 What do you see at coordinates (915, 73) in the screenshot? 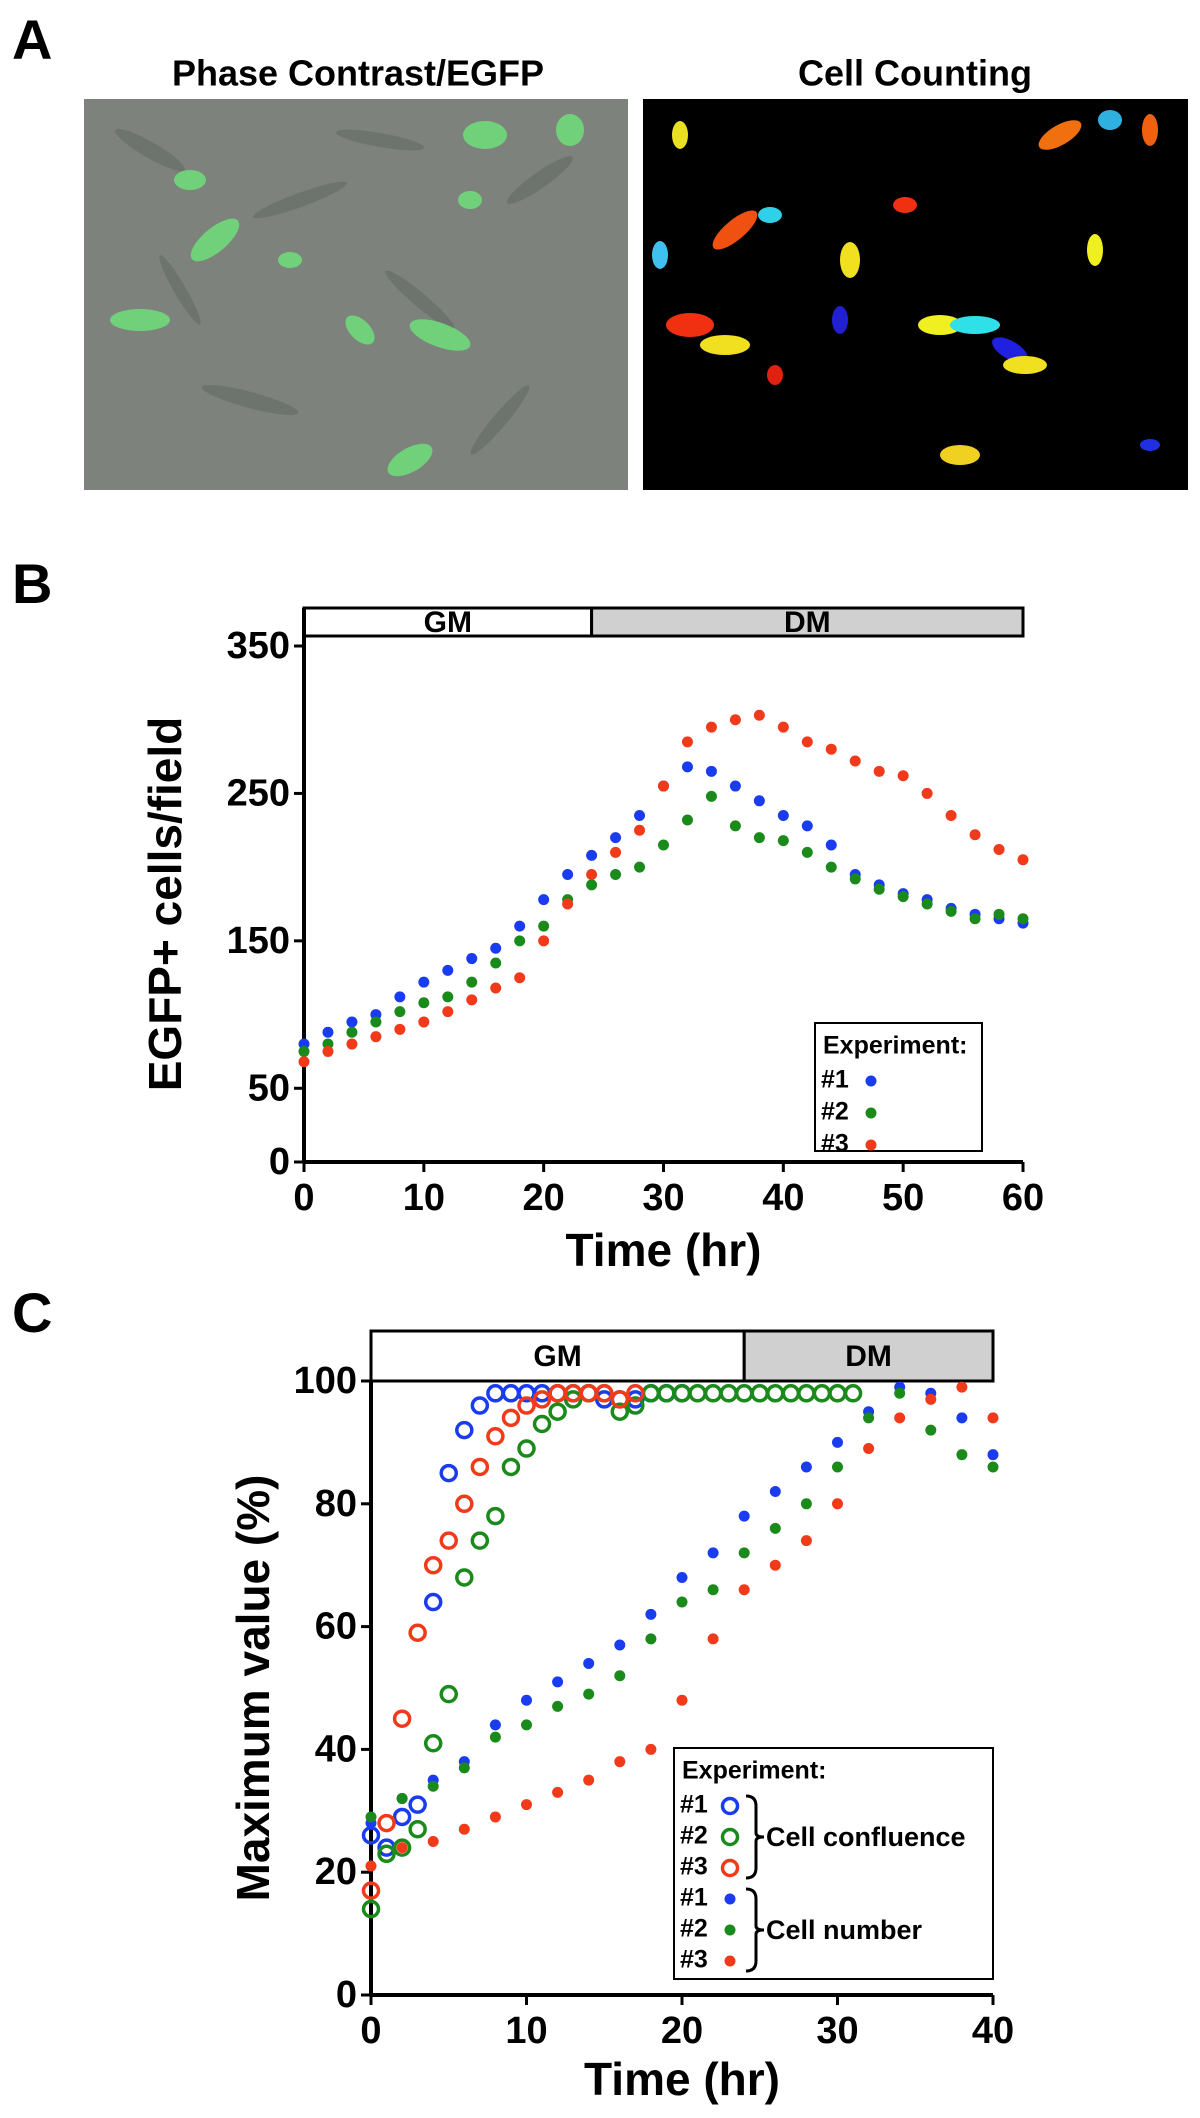
I see `image-title: Cell Counting` at bounding box center [915, 73].